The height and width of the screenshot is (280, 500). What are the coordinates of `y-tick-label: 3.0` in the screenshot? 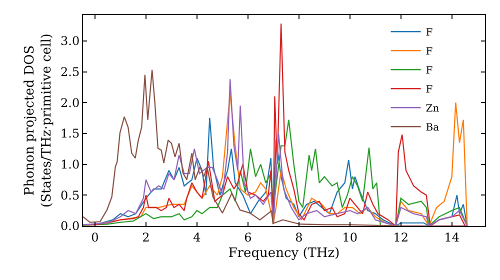 It's located at (70, 41).